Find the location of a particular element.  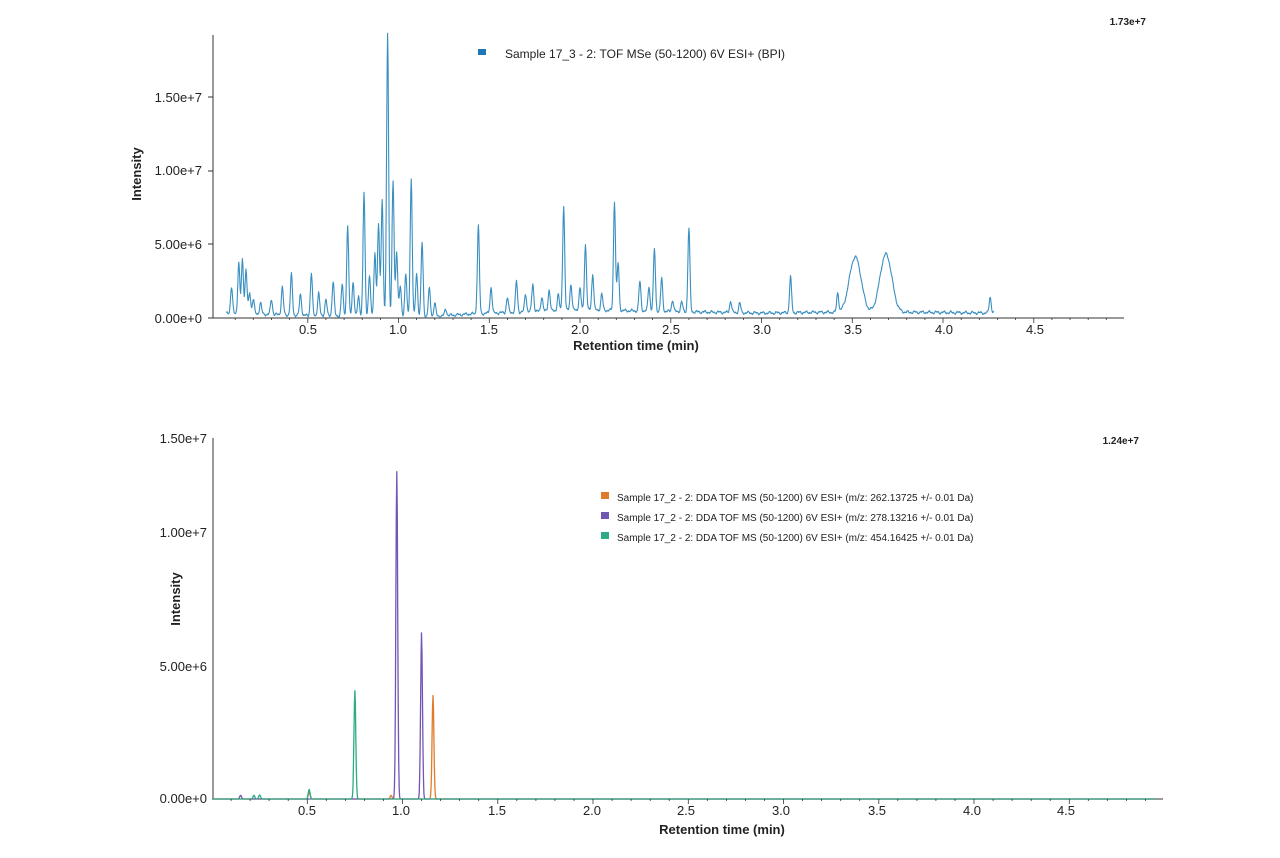

bottom-scale-label: 1.24e+7 is located at coordinates (1121, 441).